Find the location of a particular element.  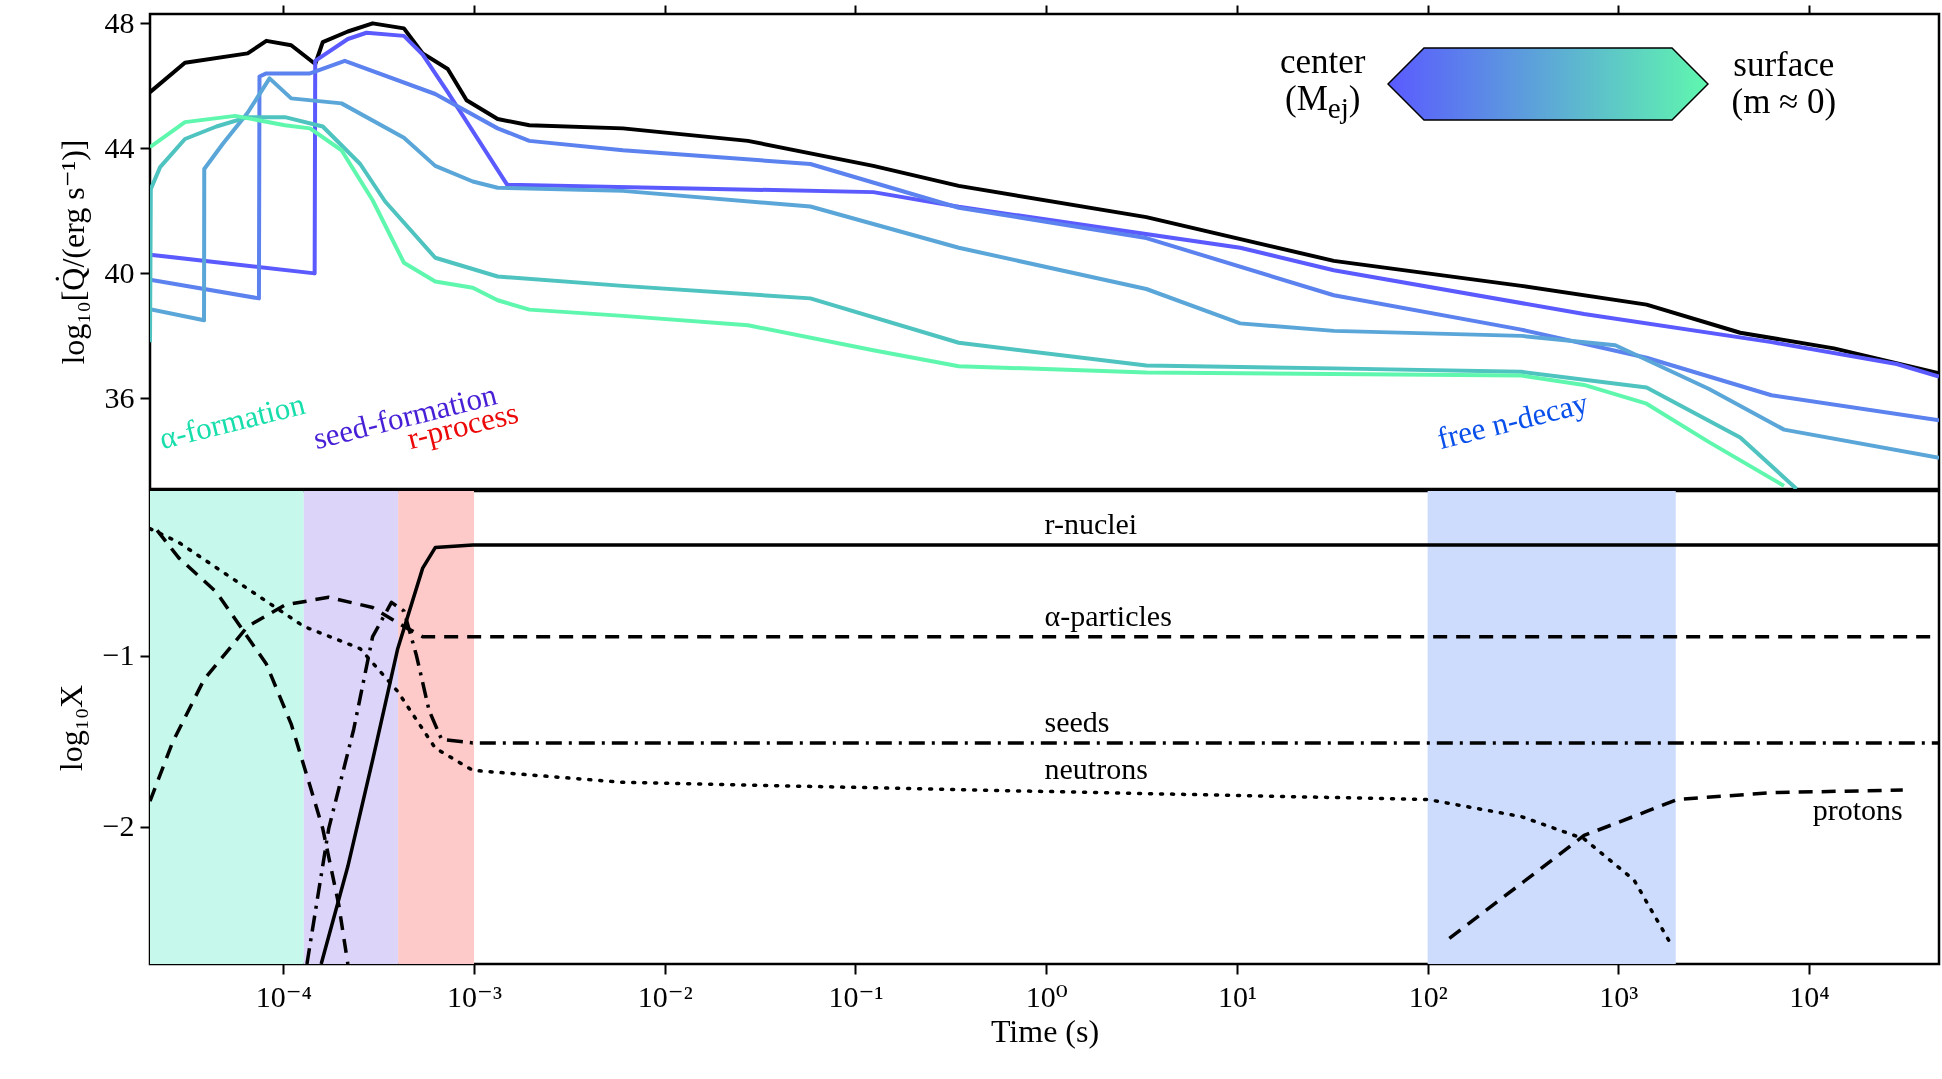

y-tick-label: 36 is located at coordinates (119, 397).